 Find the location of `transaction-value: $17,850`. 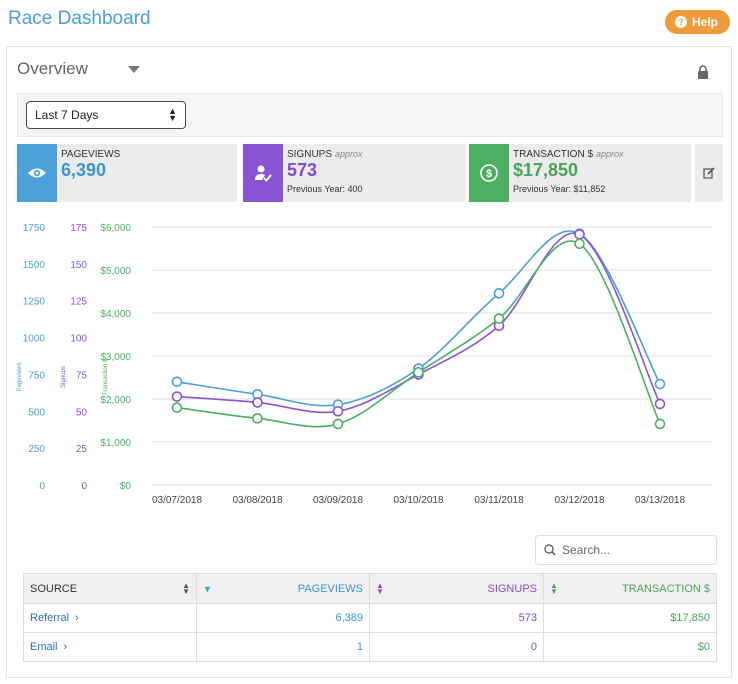

transaction-value: $17,850 is located at coordinates (546, 170).